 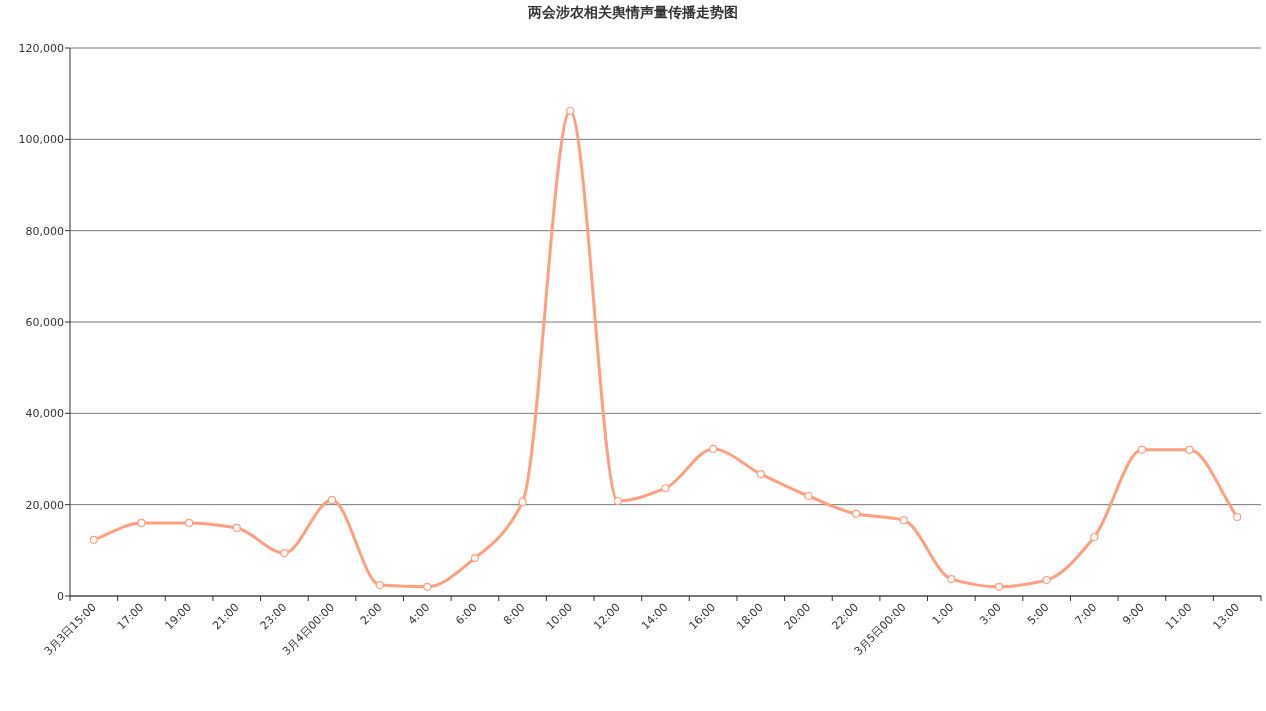 What do you see at coordinates (632, 12) in the screenshot?
I see `chart-title: 两会涉农相关舆情声量传播走势图` at bounding box center [632, 12].